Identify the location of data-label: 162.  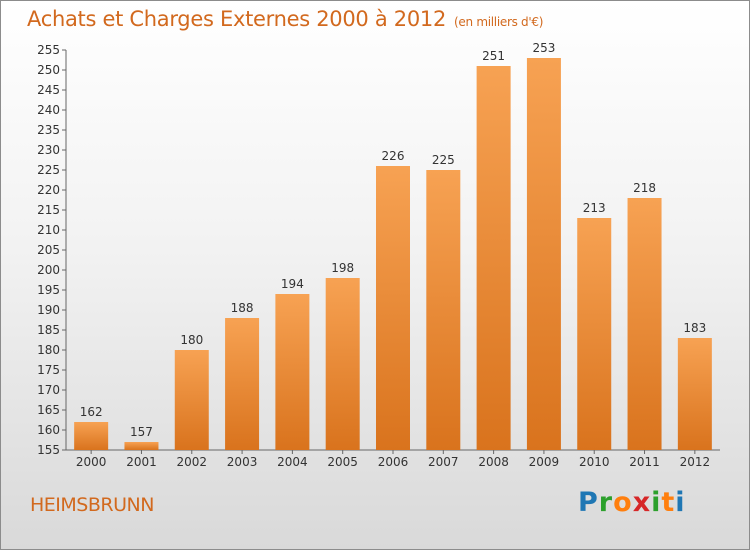
(91, 412).